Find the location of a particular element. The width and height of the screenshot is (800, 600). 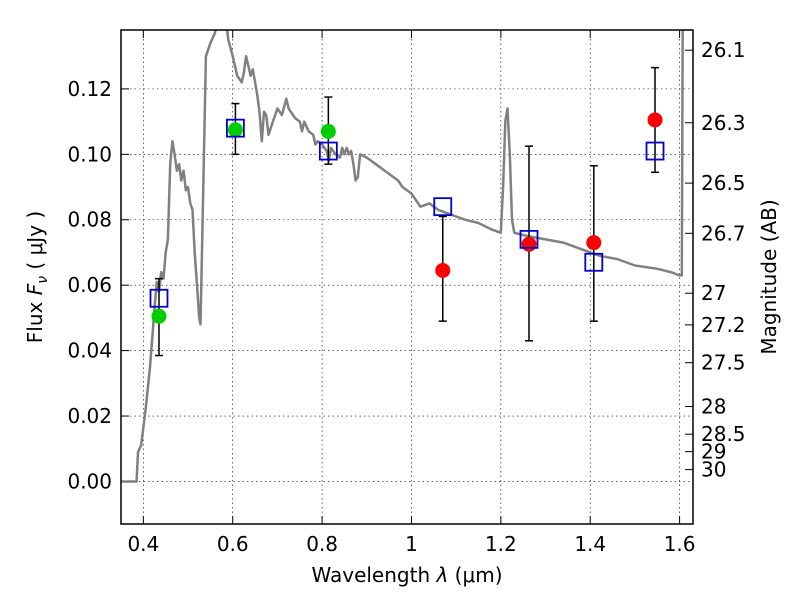

y-tick-label: 0.06 is located at coordinates (89, 285).